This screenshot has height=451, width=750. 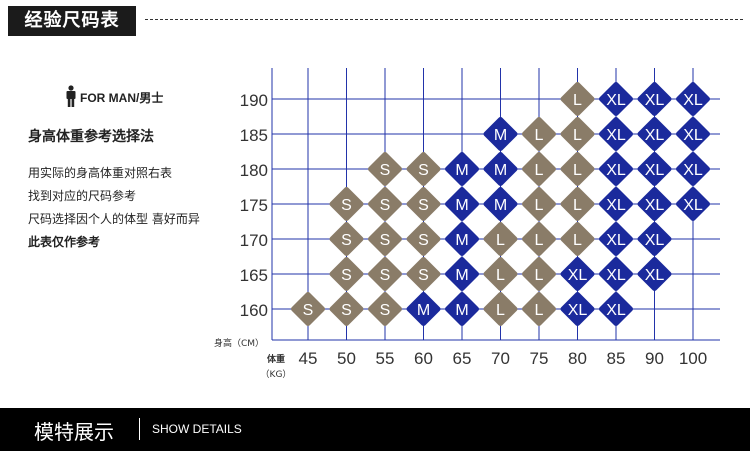 What do you see at coordinates (444, 19) in the screenshot?
I see `title-divider` at bounding box center [444, 19].